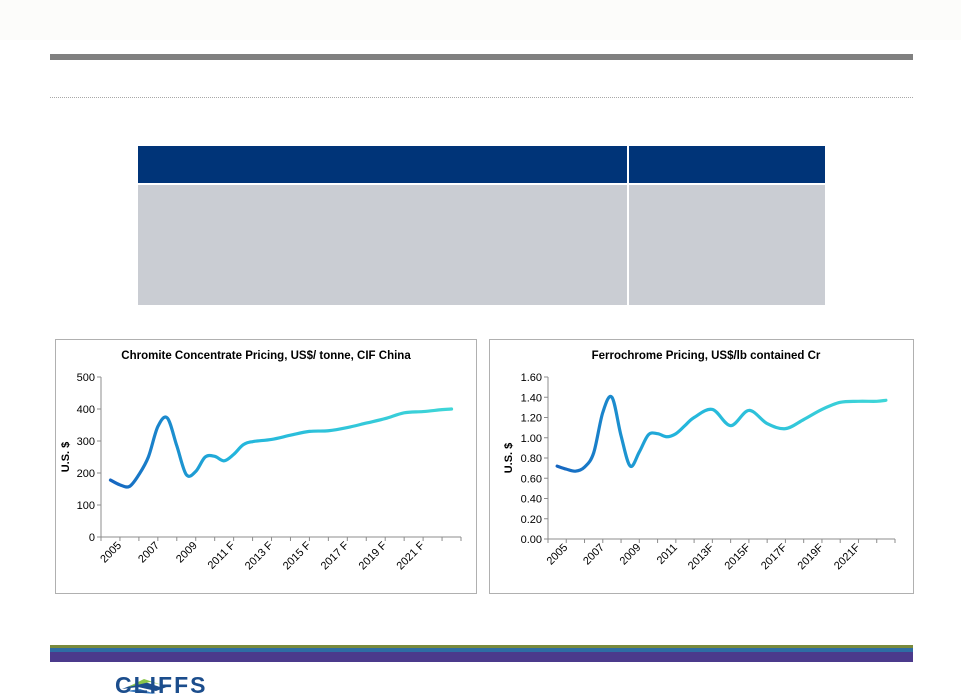 This screenshot has width=961, height=698. Describe the element at coordinates (847, 556) in the screenshot. I see `x-tick-label: 2021F` at that location.